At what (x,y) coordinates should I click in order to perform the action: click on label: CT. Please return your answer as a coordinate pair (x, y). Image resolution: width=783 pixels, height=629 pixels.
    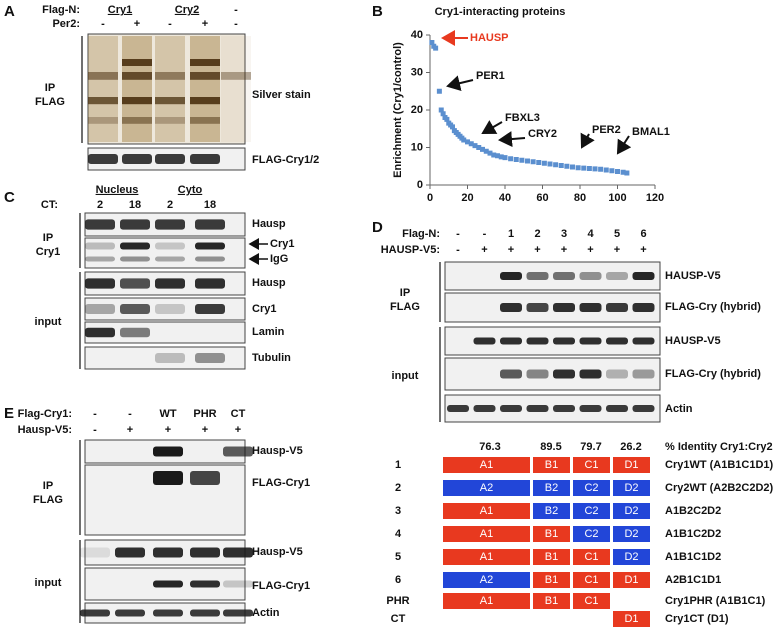
    Looking at the image, I should click on (238, 414).